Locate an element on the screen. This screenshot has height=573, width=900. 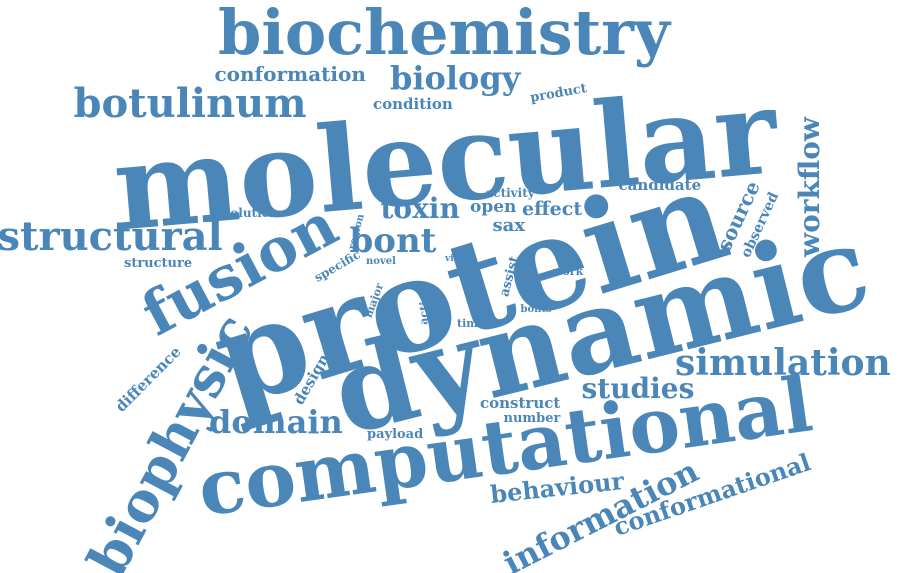
word-novel: novel is located at coordinates (381, 261).